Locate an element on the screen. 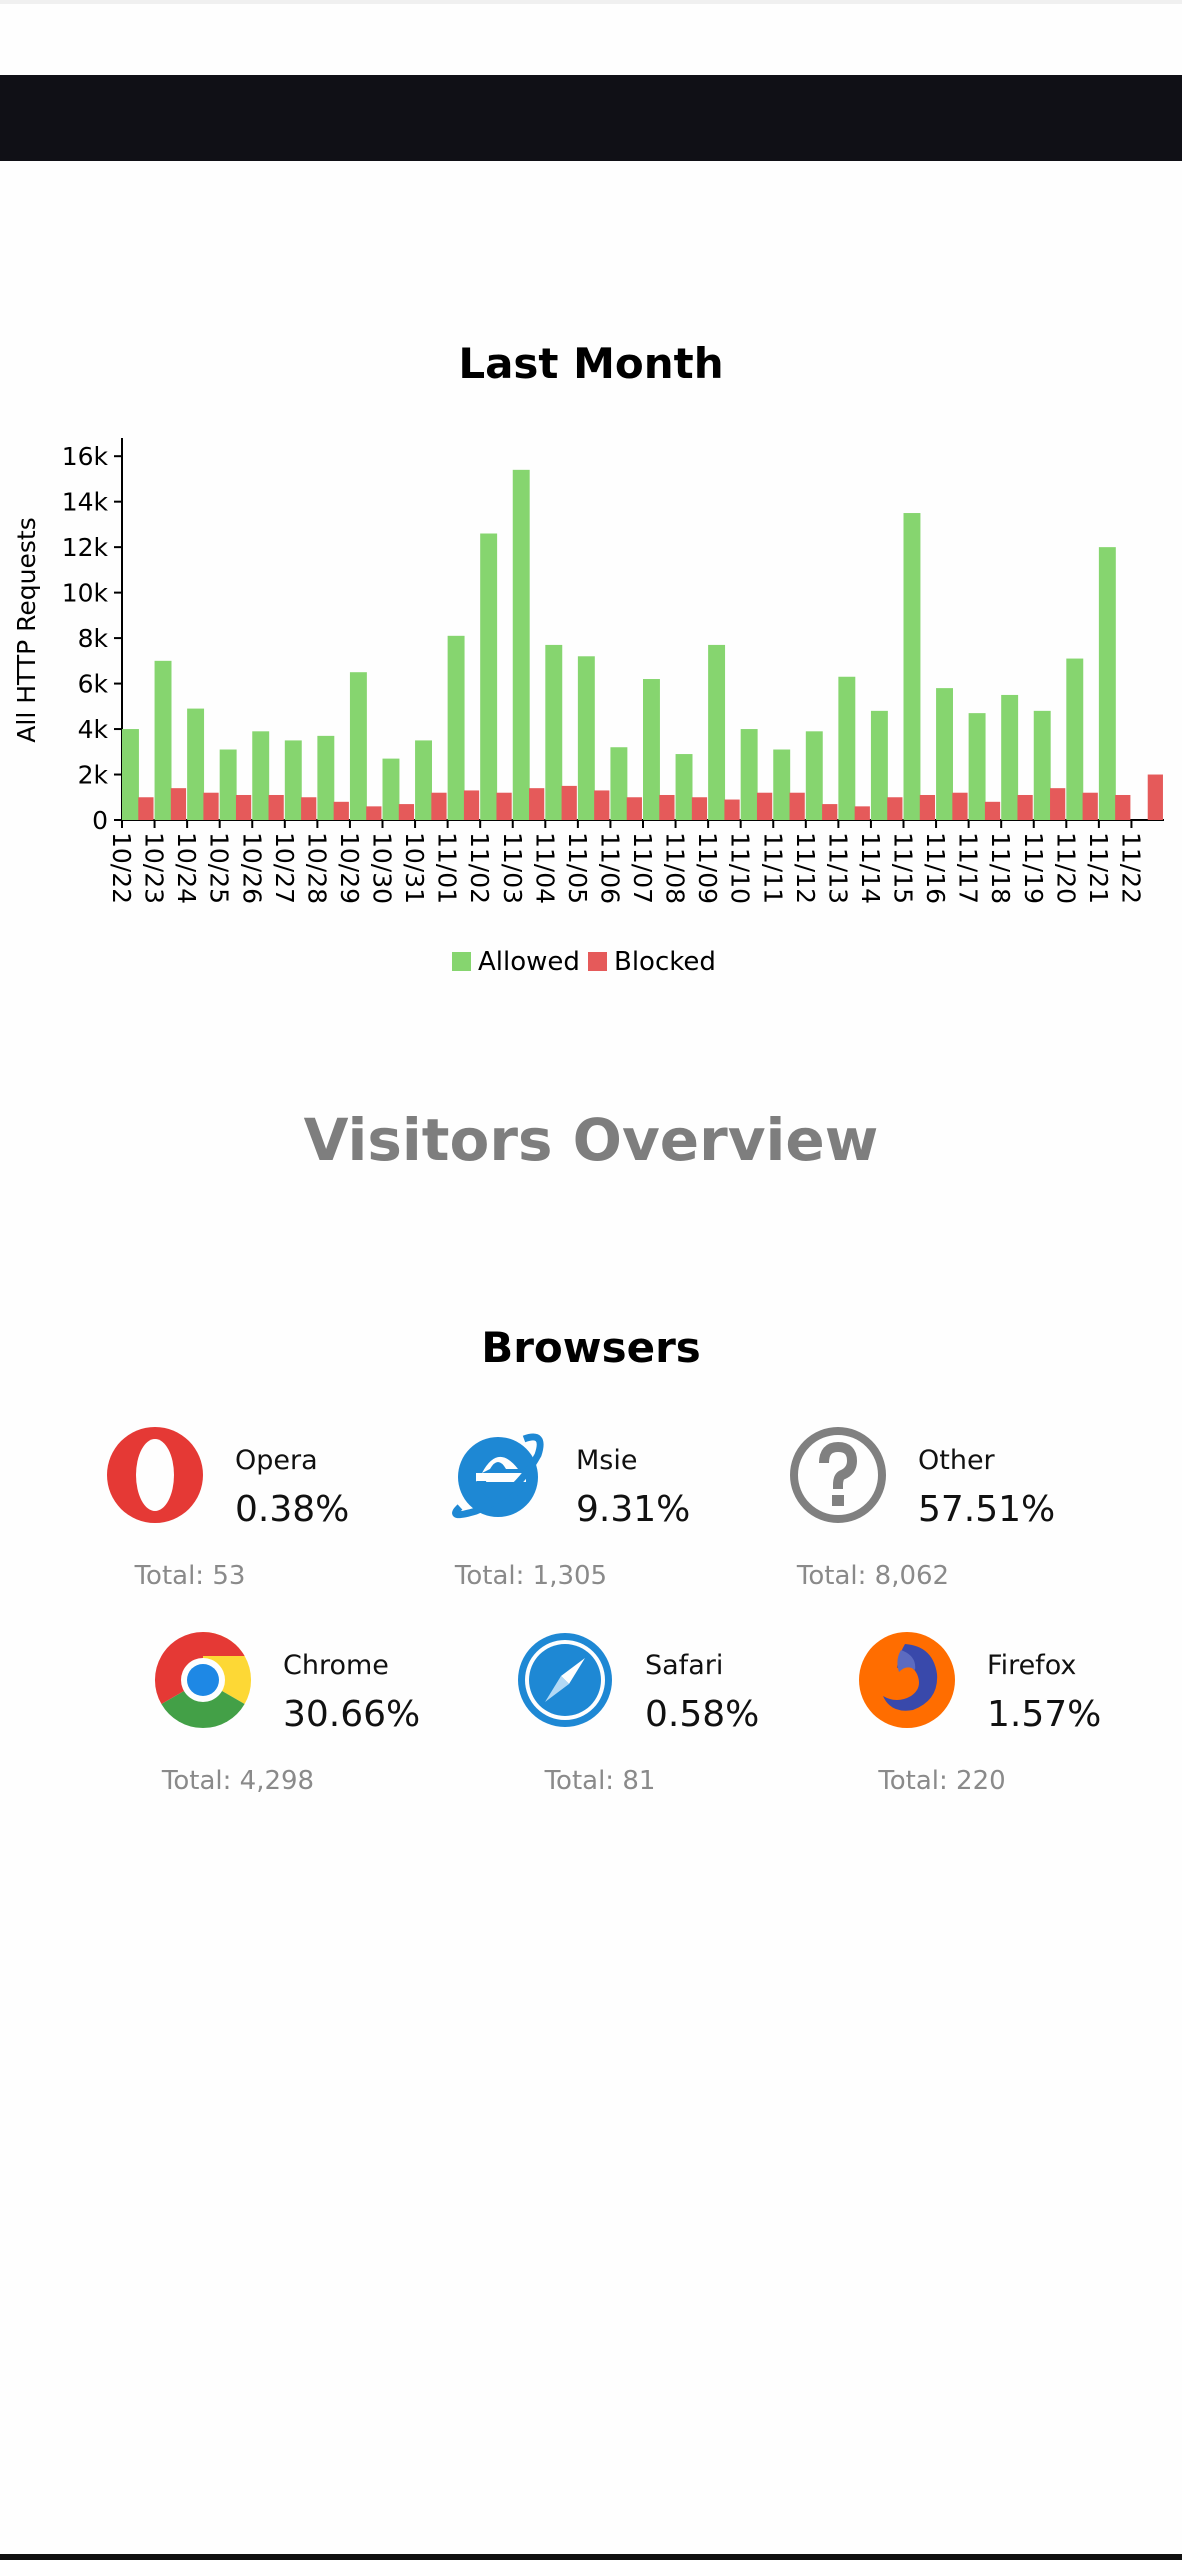 Image resolution: width=1182 pixels, height=2560 pixels. chart-legend: Allowed Blocked is located at coordinates (584, 962).